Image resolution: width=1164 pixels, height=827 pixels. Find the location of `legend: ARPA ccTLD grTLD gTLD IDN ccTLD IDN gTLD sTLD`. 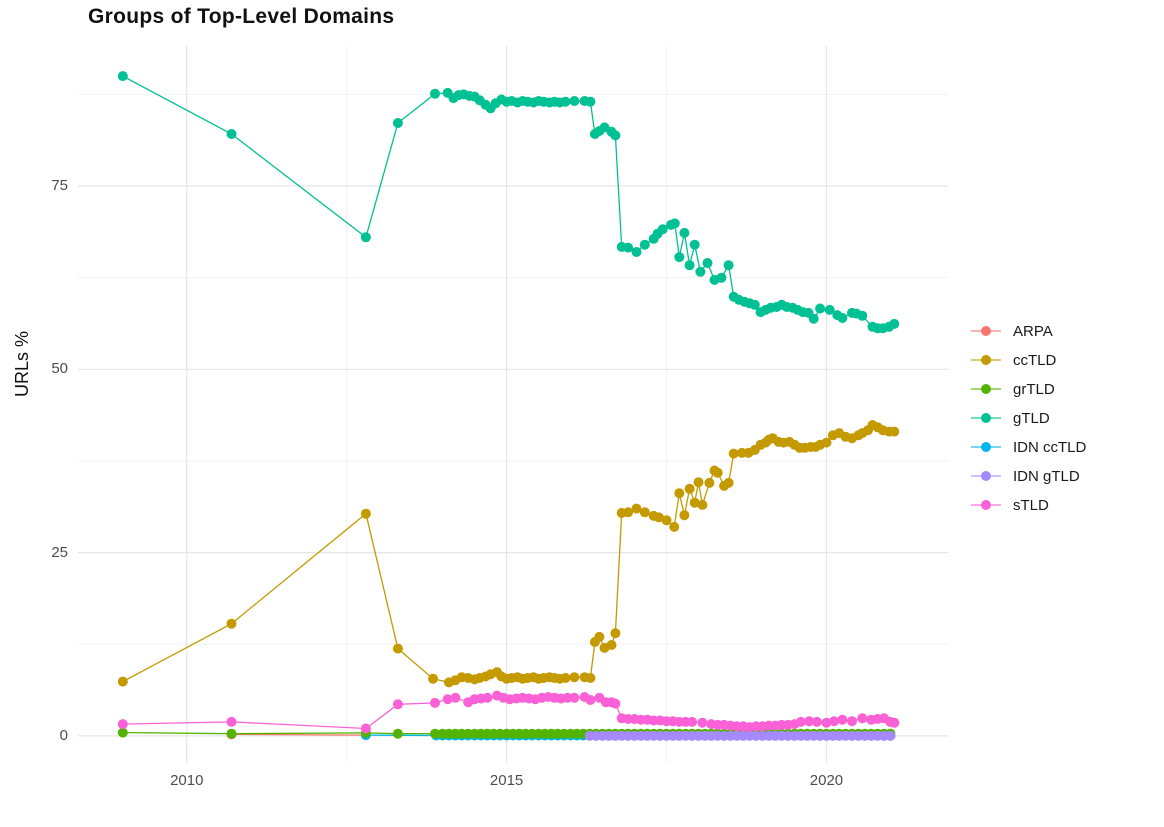

legend: ARPA ccTLD grTLD gTLD IDN ccTLD IDN gTLD sTLD is located at coordinates (1028, 418).